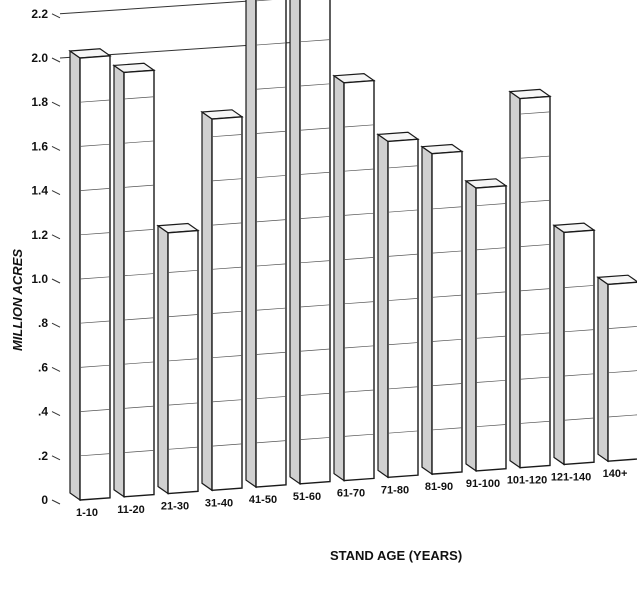  I want to click on y-axis-label: MILLION ACRES, so click(17, 300).